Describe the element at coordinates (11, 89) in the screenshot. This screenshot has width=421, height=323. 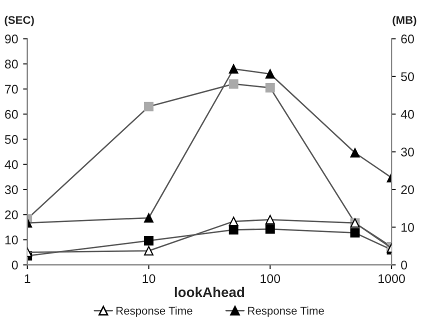
I see `y-tick-label: 70` at that location.